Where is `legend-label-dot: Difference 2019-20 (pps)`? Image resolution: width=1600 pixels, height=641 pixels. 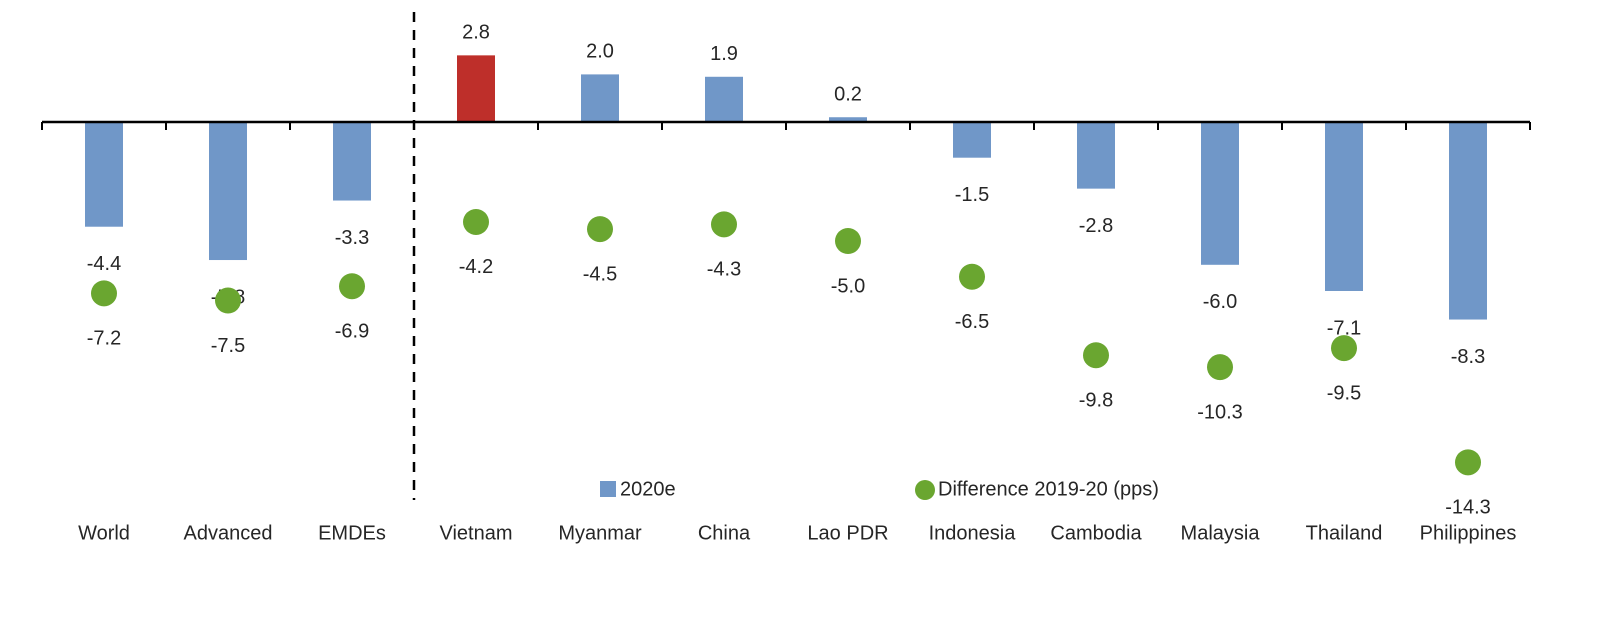 legend-label-dot: Difference 2019-20 (pps) is located at coordinates (1048, 489).